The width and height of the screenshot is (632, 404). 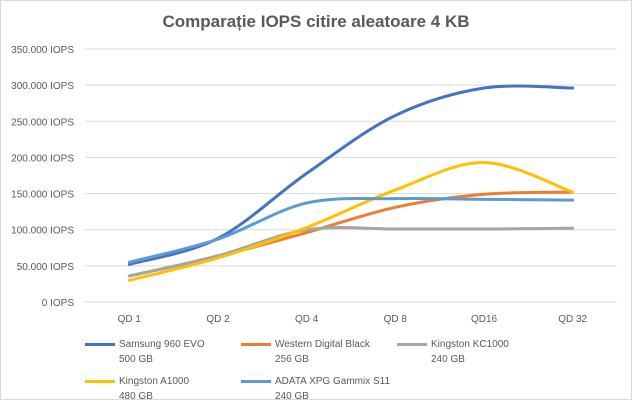 I want to click on y-tick-label: 100.000 IOPS, so click(x=42, y=231).